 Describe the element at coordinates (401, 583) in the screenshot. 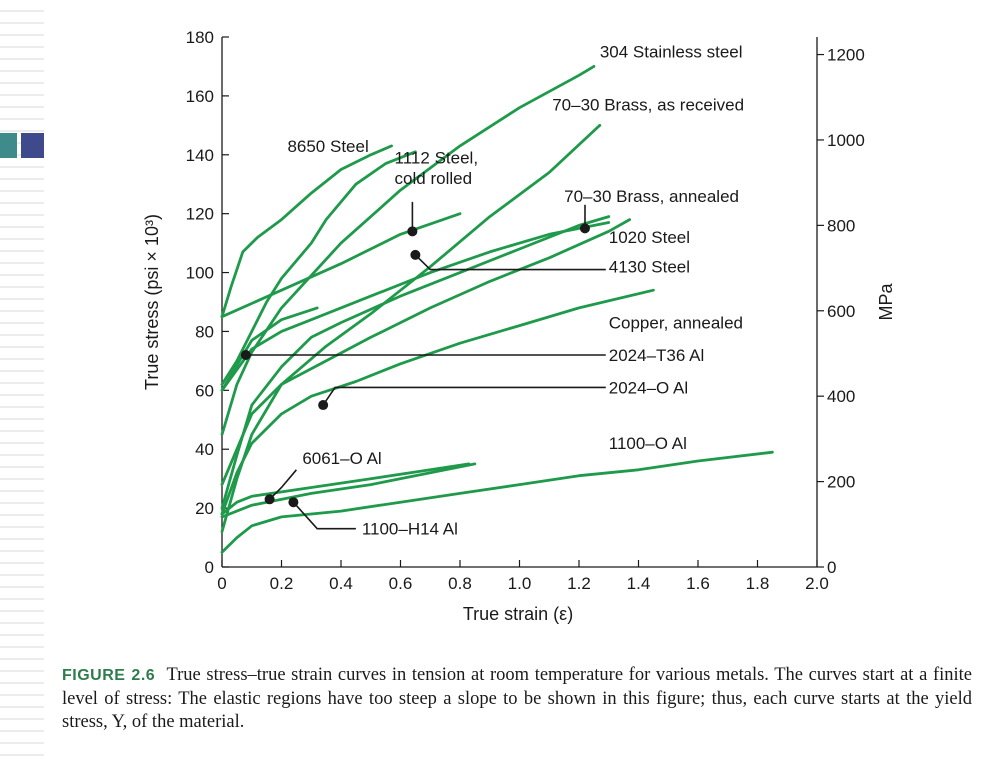

I see `x-tick-label: 0.6` at that location.